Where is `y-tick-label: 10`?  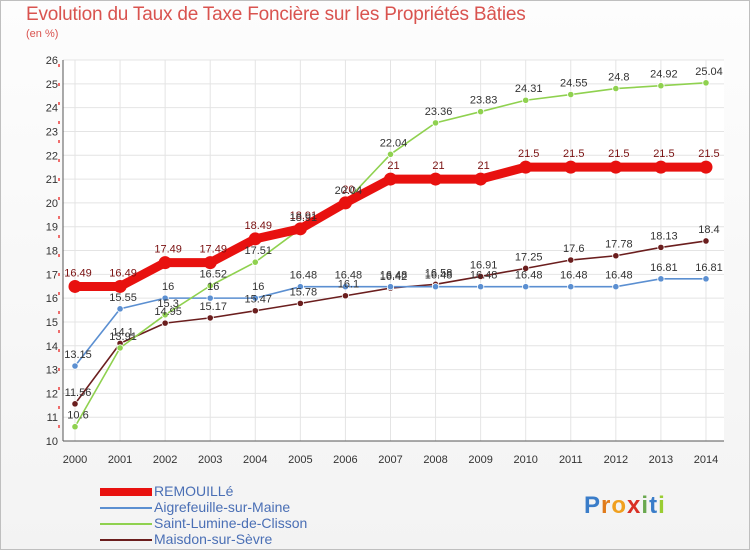
y-tick-label: 10 is located at coordinates (52, 442).